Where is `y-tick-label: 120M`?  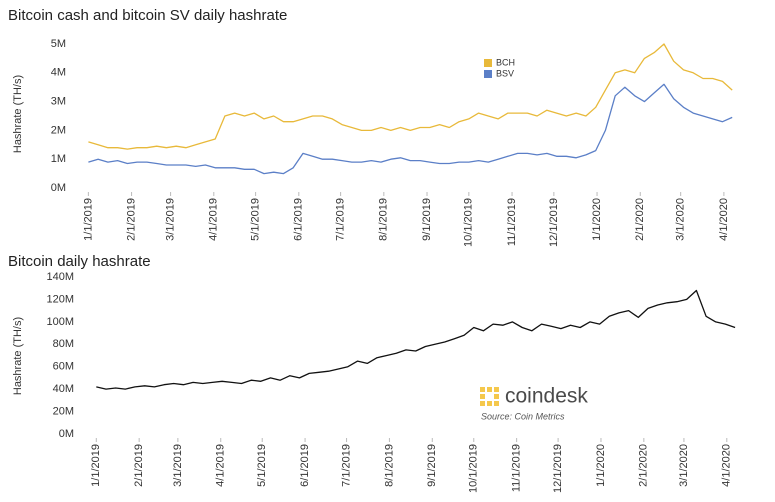 y-tick-label: 120M is located at coordinates (60, 299).